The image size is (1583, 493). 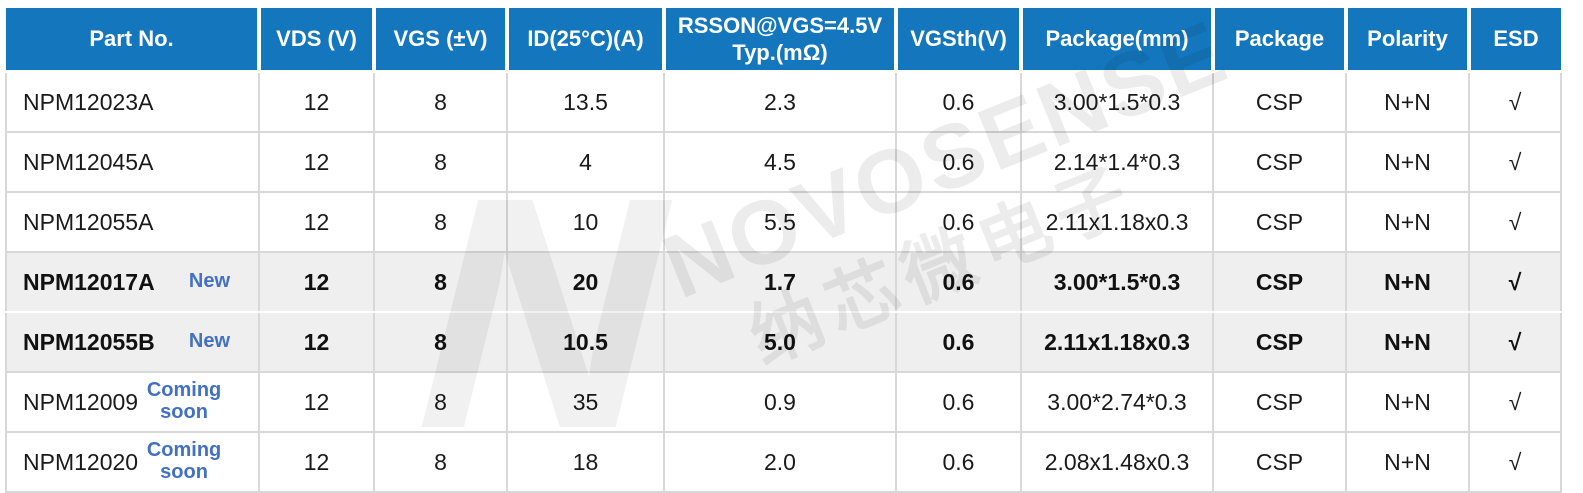 I want to click on column-header-package: Package, so click(x=1280, y=40).